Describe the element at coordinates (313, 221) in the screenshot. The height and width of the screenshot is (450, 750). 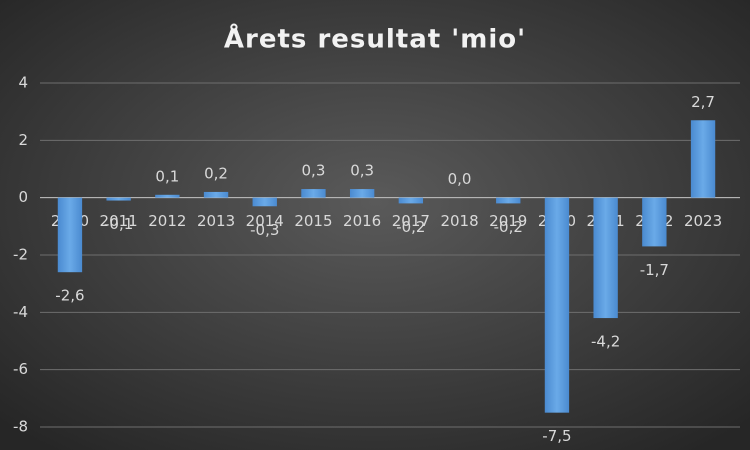
I see `x-tick-label: 2015` at that location.